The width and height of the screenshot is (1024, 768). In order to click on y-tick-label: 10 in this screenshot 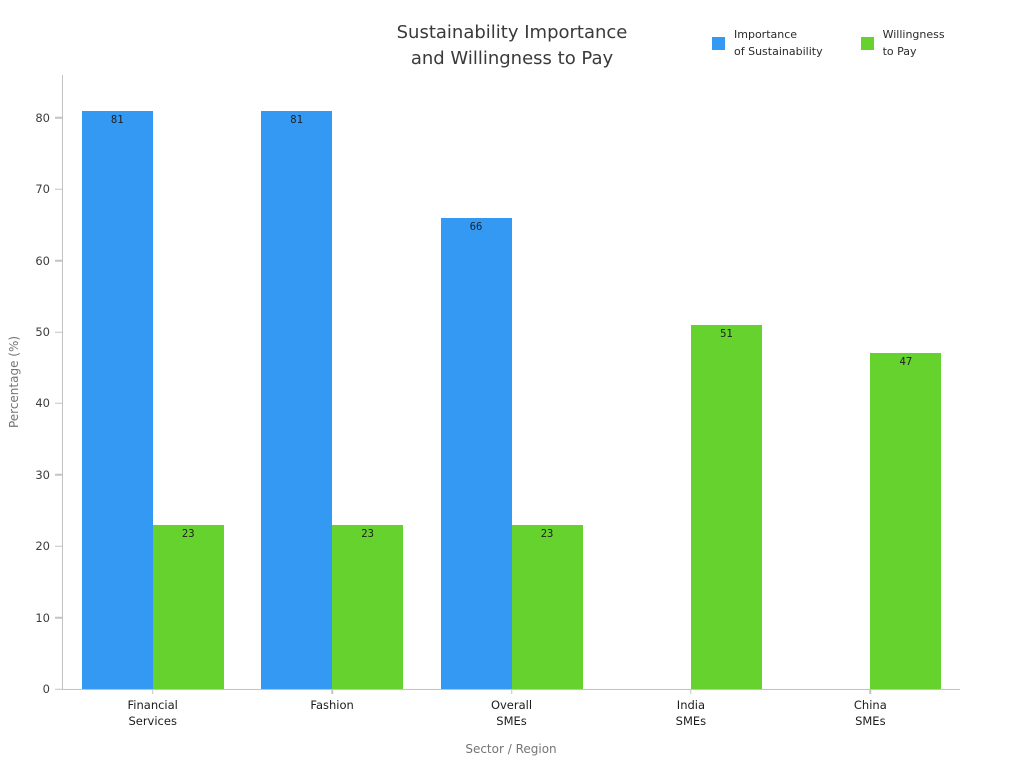, I will do `click(42, 617)`.